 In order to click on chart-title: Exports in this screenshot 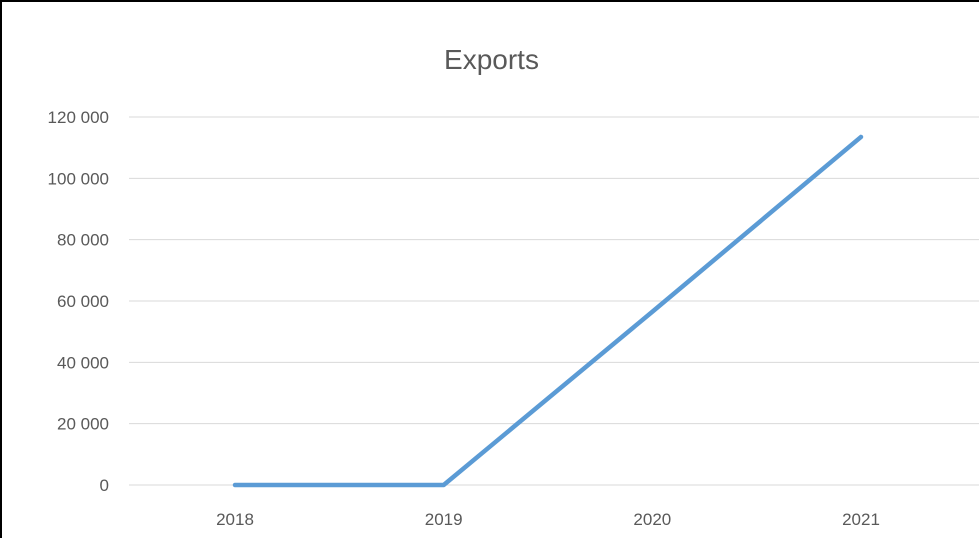, I will do `click(491, 59)`.